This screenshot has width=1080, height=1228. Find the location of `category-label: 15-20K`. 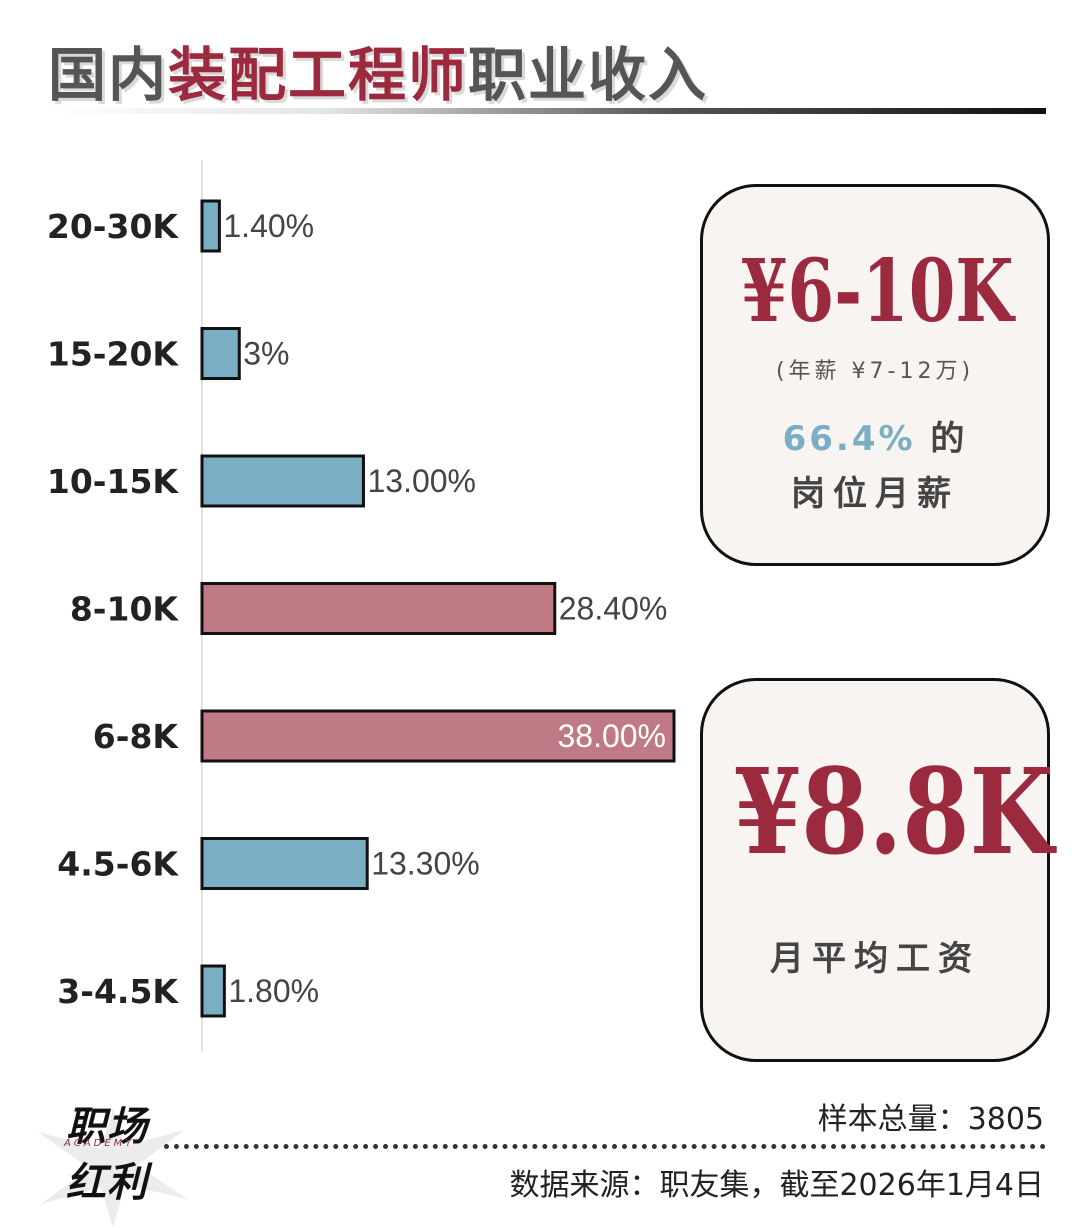

category-label: 15-20K is located at coordinates (113, 354).